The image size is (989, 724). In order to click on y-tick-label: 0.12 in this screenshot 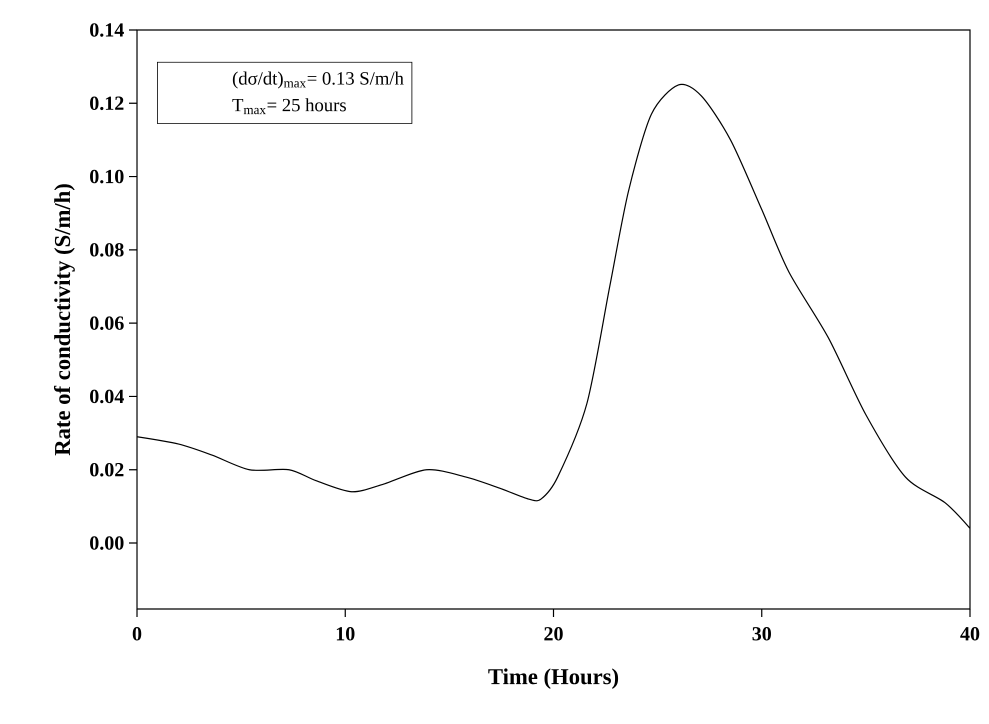, I will do `click(107, 103)`.